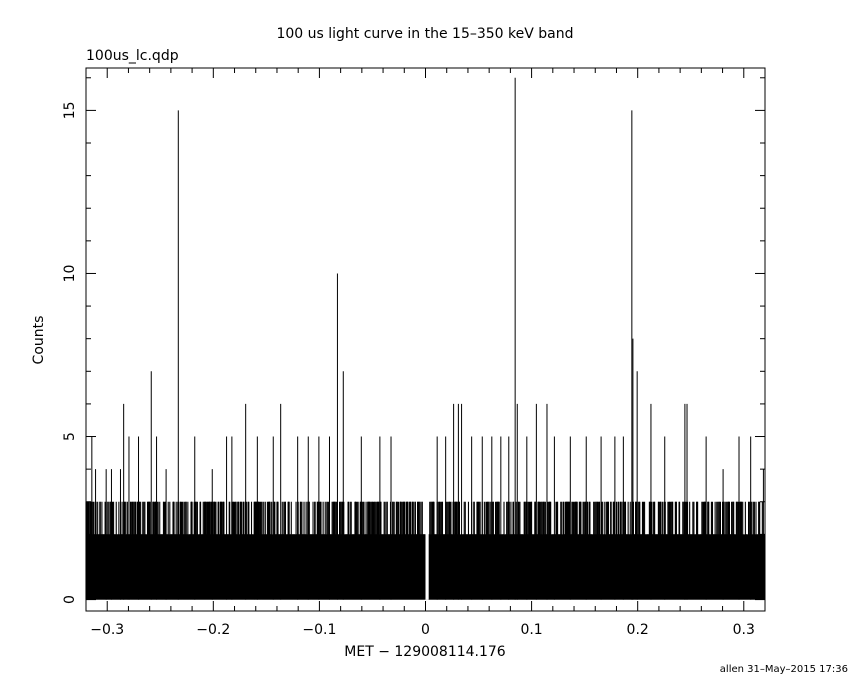 The height and width of the screenshot is (680, 850). What do you see at coordinates (744, 630) in the screenshot?
I see `x-tick-label: 0.3` at bounding box center [744, 630].